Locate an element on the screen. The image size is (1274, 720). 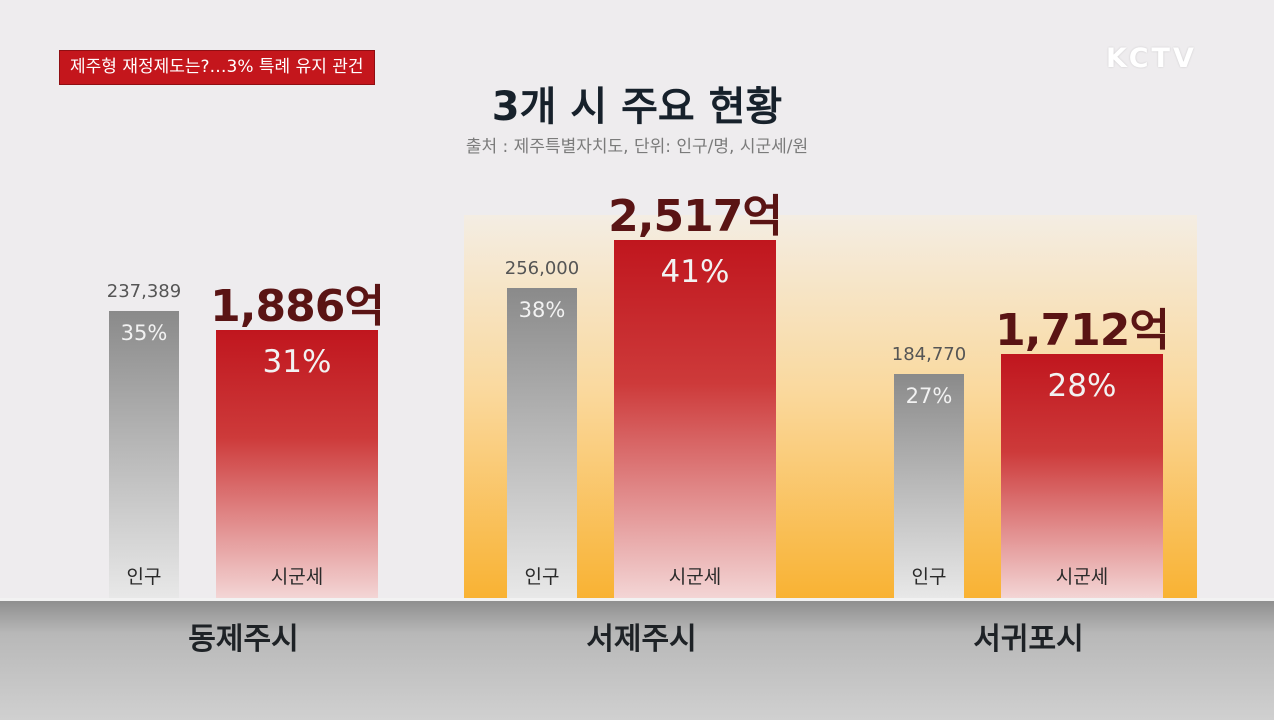
population-value-label: 256,000 is located at coordinates (542, 268).